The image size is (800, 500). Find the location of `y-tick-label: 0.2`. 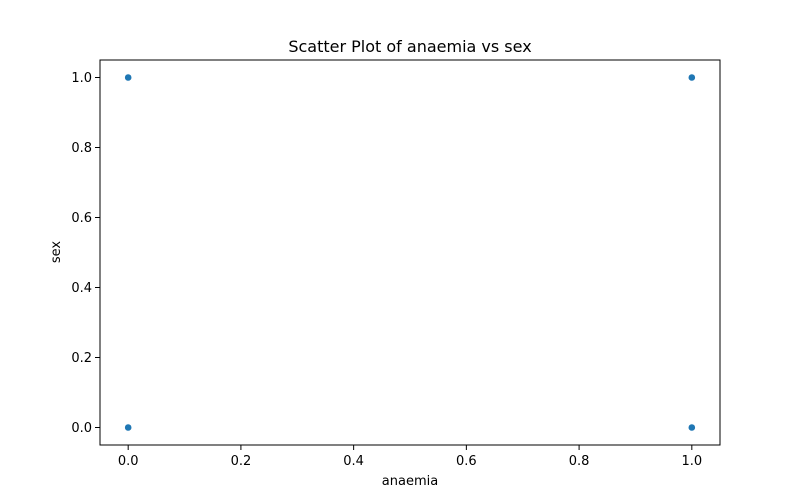

y-tick-label: 0.2 is located at coordinates (81, 358).